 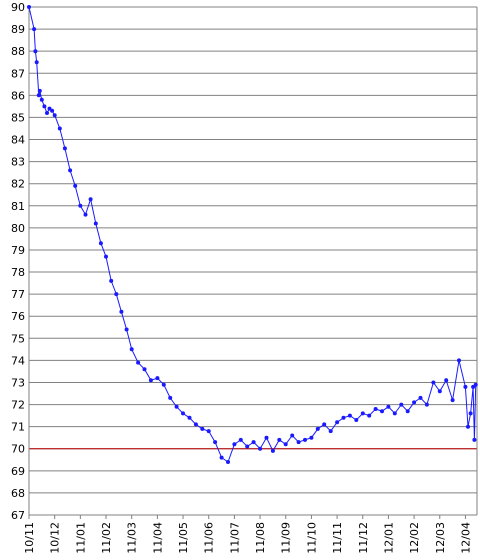 What do you see at coordinates (18, 250) in the screenshot?
I see `y-tick-label-79: 79` at bounding box center [18, 250].